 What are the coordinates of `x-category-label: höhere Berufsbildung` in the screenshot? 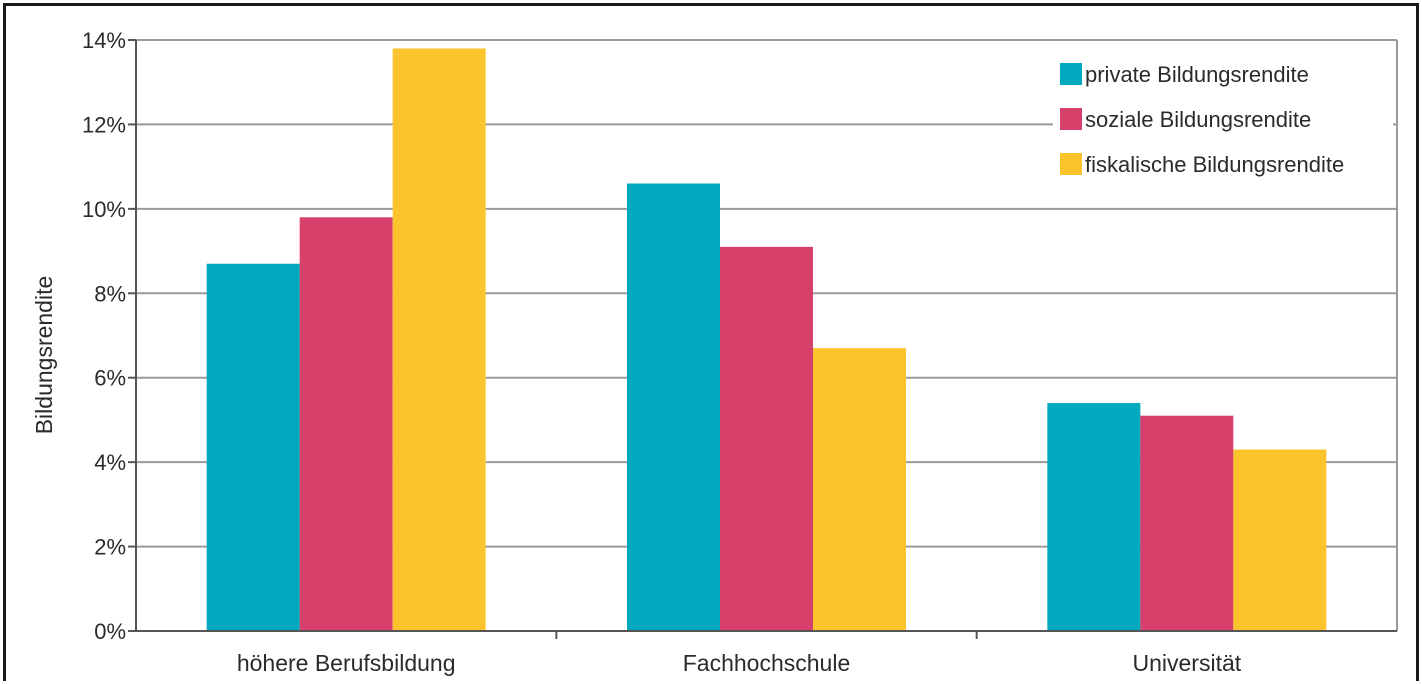 It's located at (346, 663).